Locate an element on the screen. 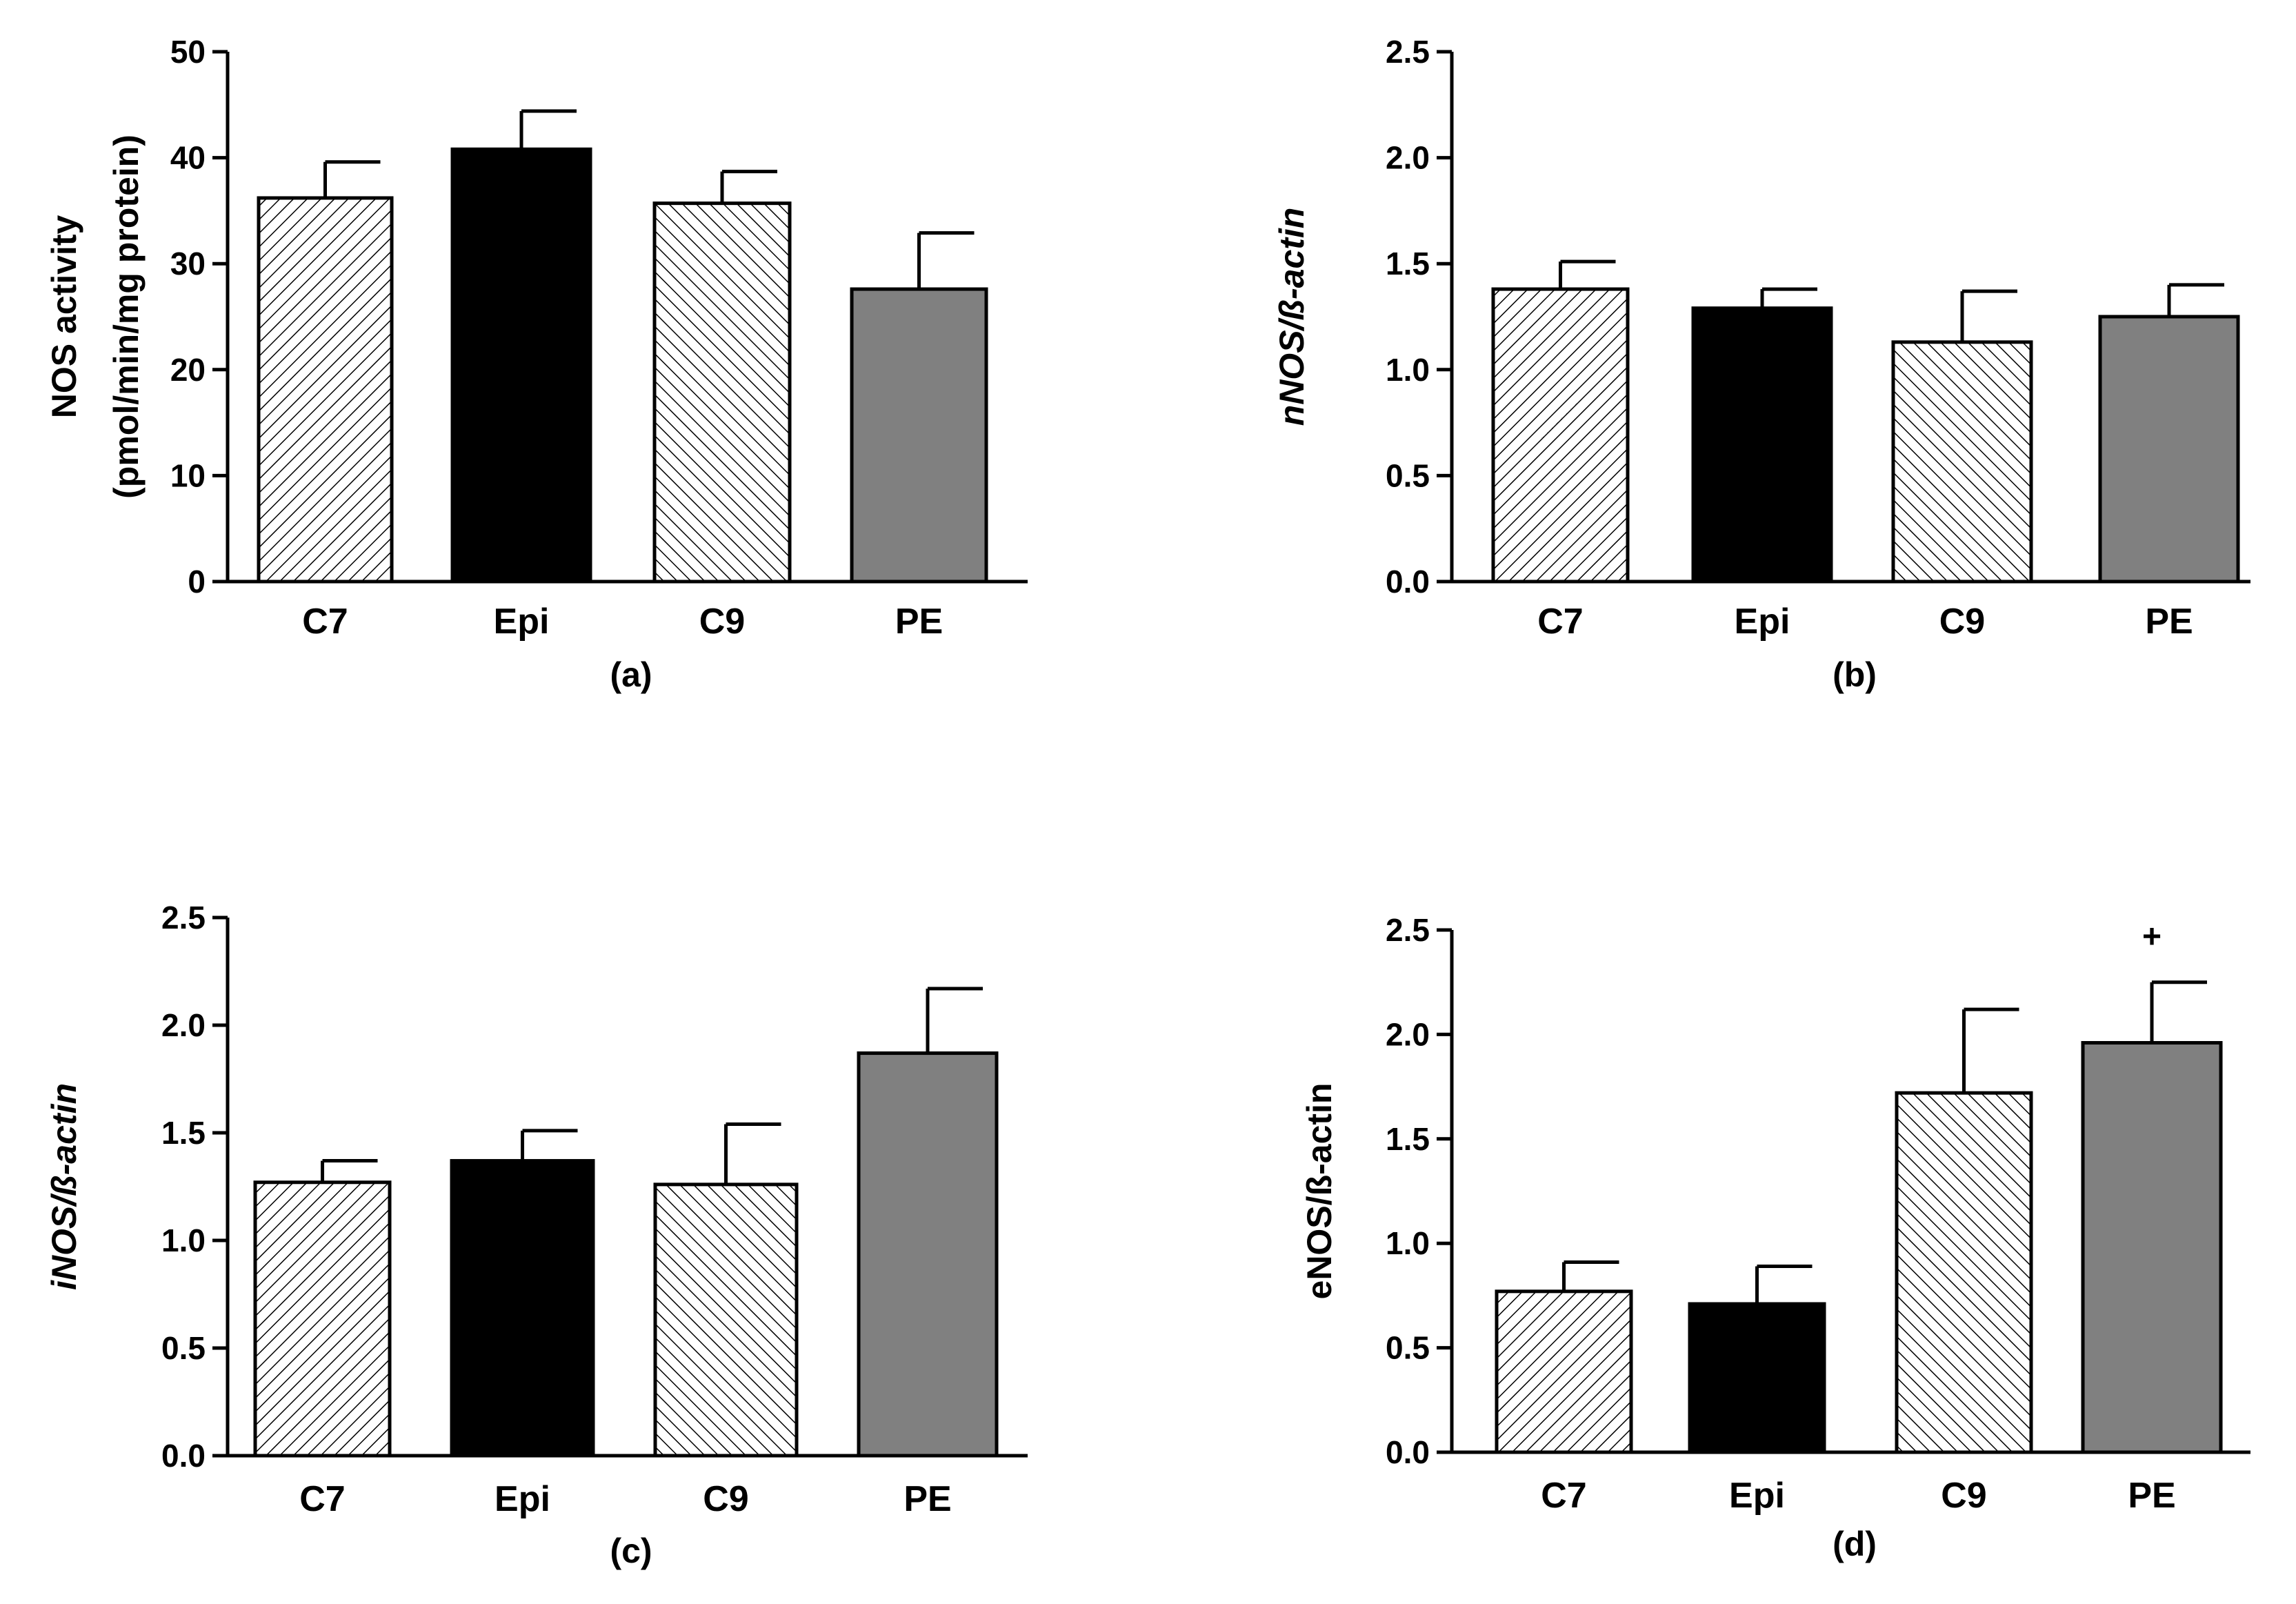 The image size is (2296, 1604). panel-label: (c) is located at coordinates (631, 1551).